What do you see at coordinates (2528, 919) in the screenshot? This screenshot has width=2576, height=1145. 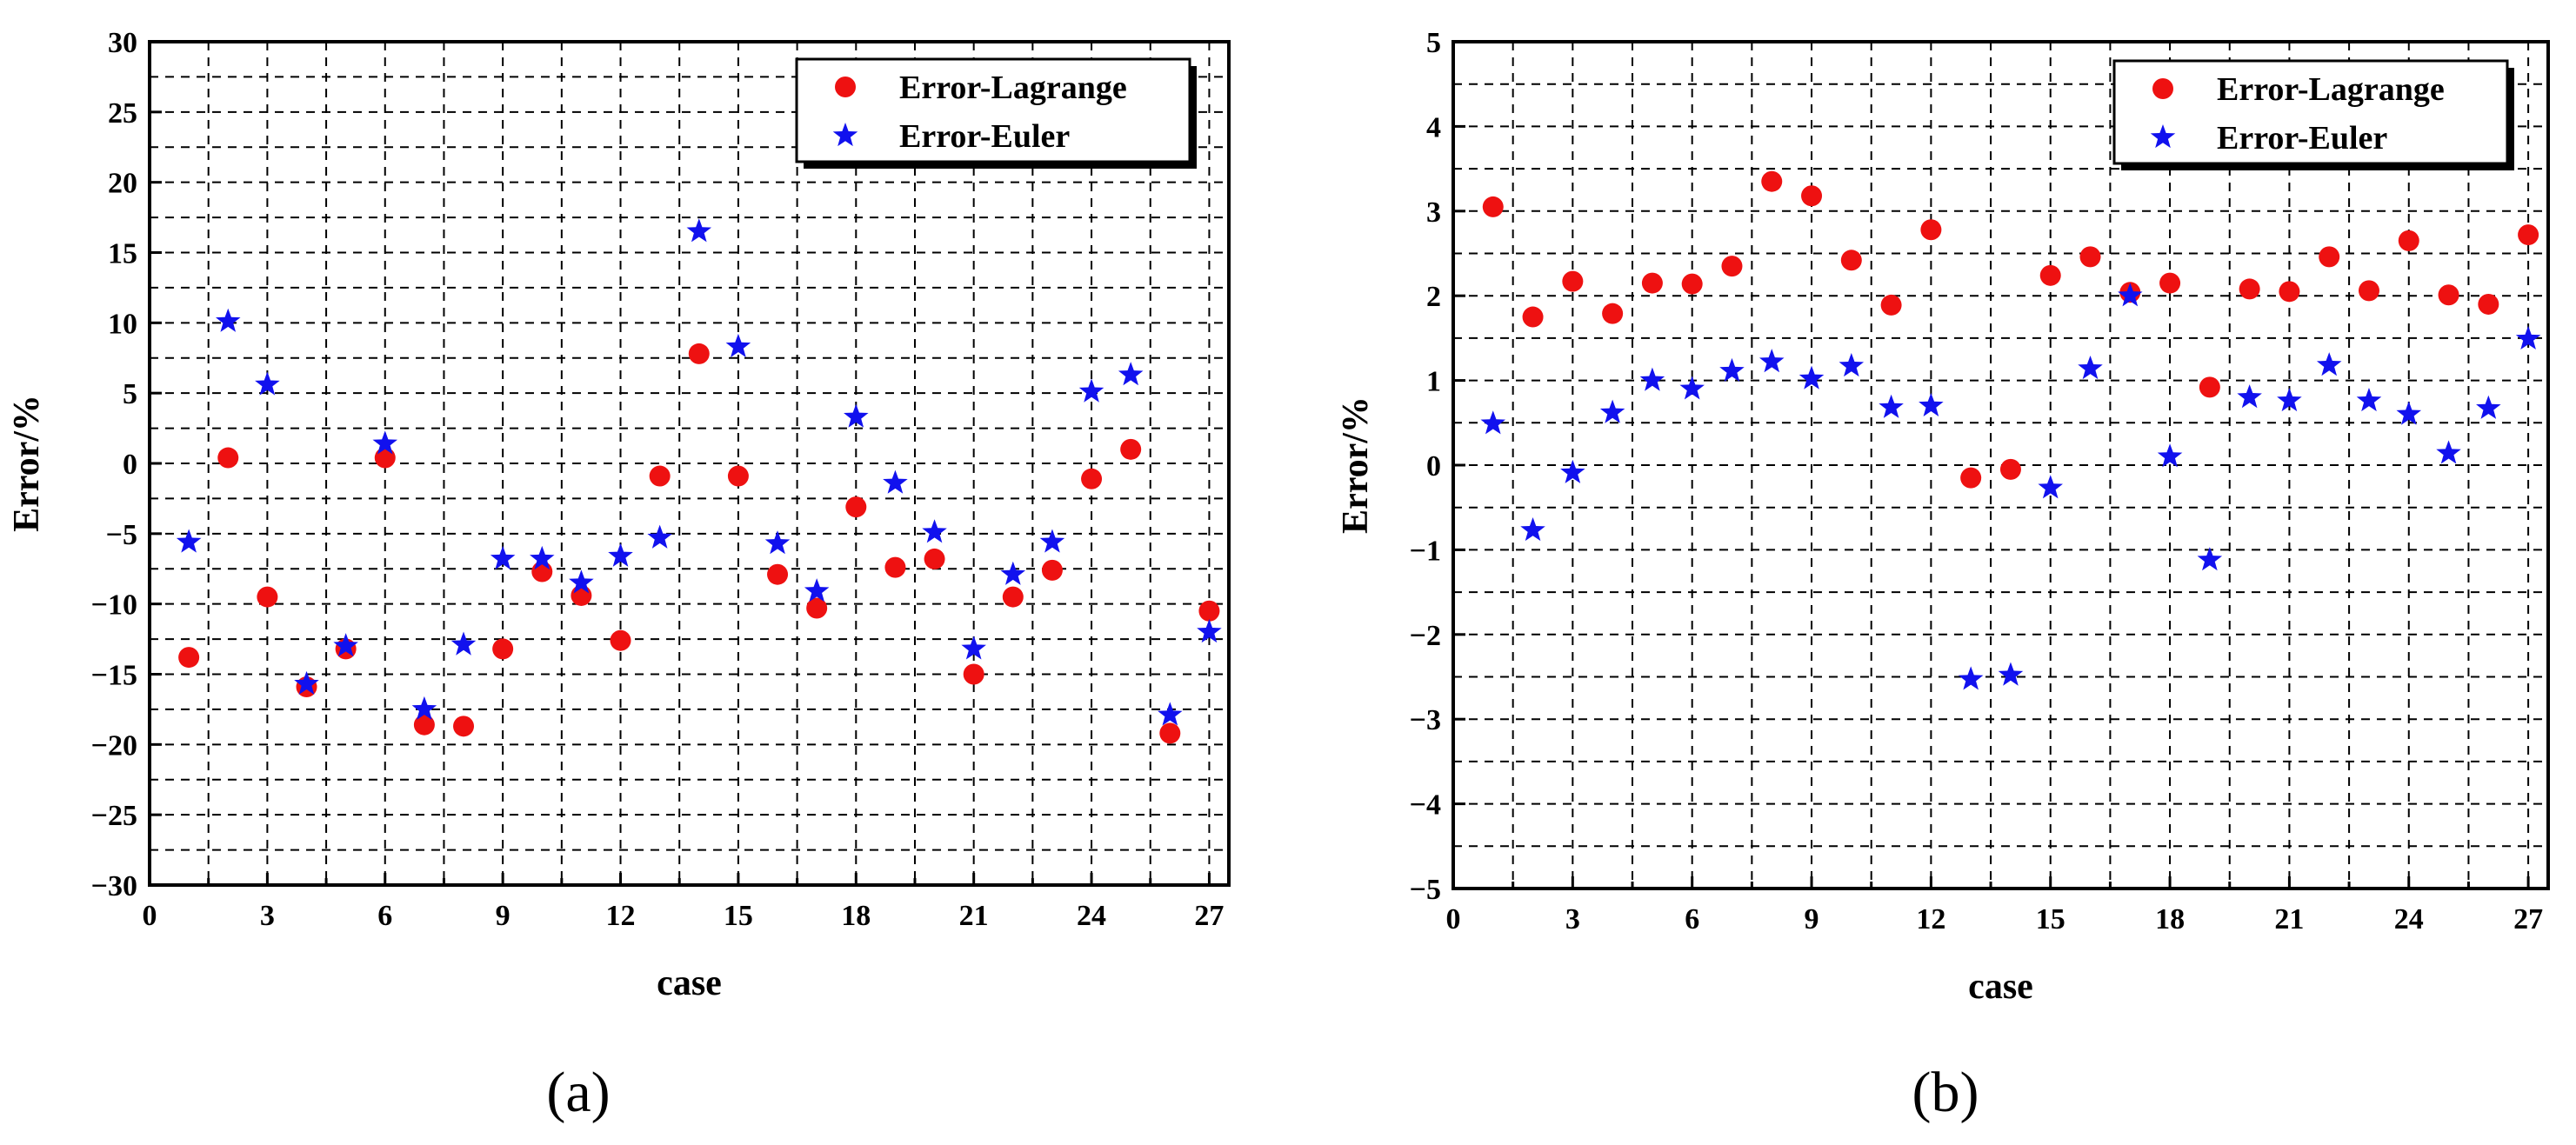 I see `x-tick-label: 27` at bounding box center [2528, 919].